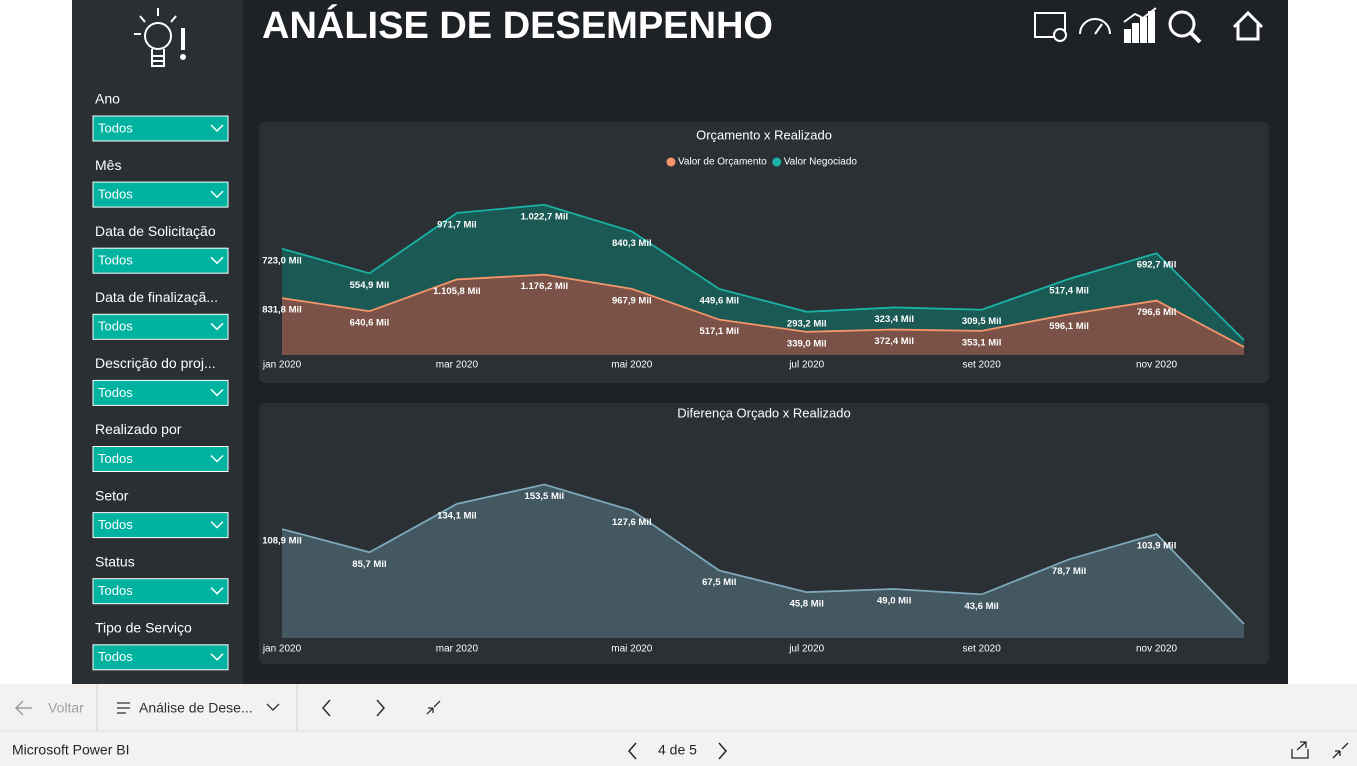 The image size is (1357, 766). I want to click on fullscreen-button, so click(1340, 750).